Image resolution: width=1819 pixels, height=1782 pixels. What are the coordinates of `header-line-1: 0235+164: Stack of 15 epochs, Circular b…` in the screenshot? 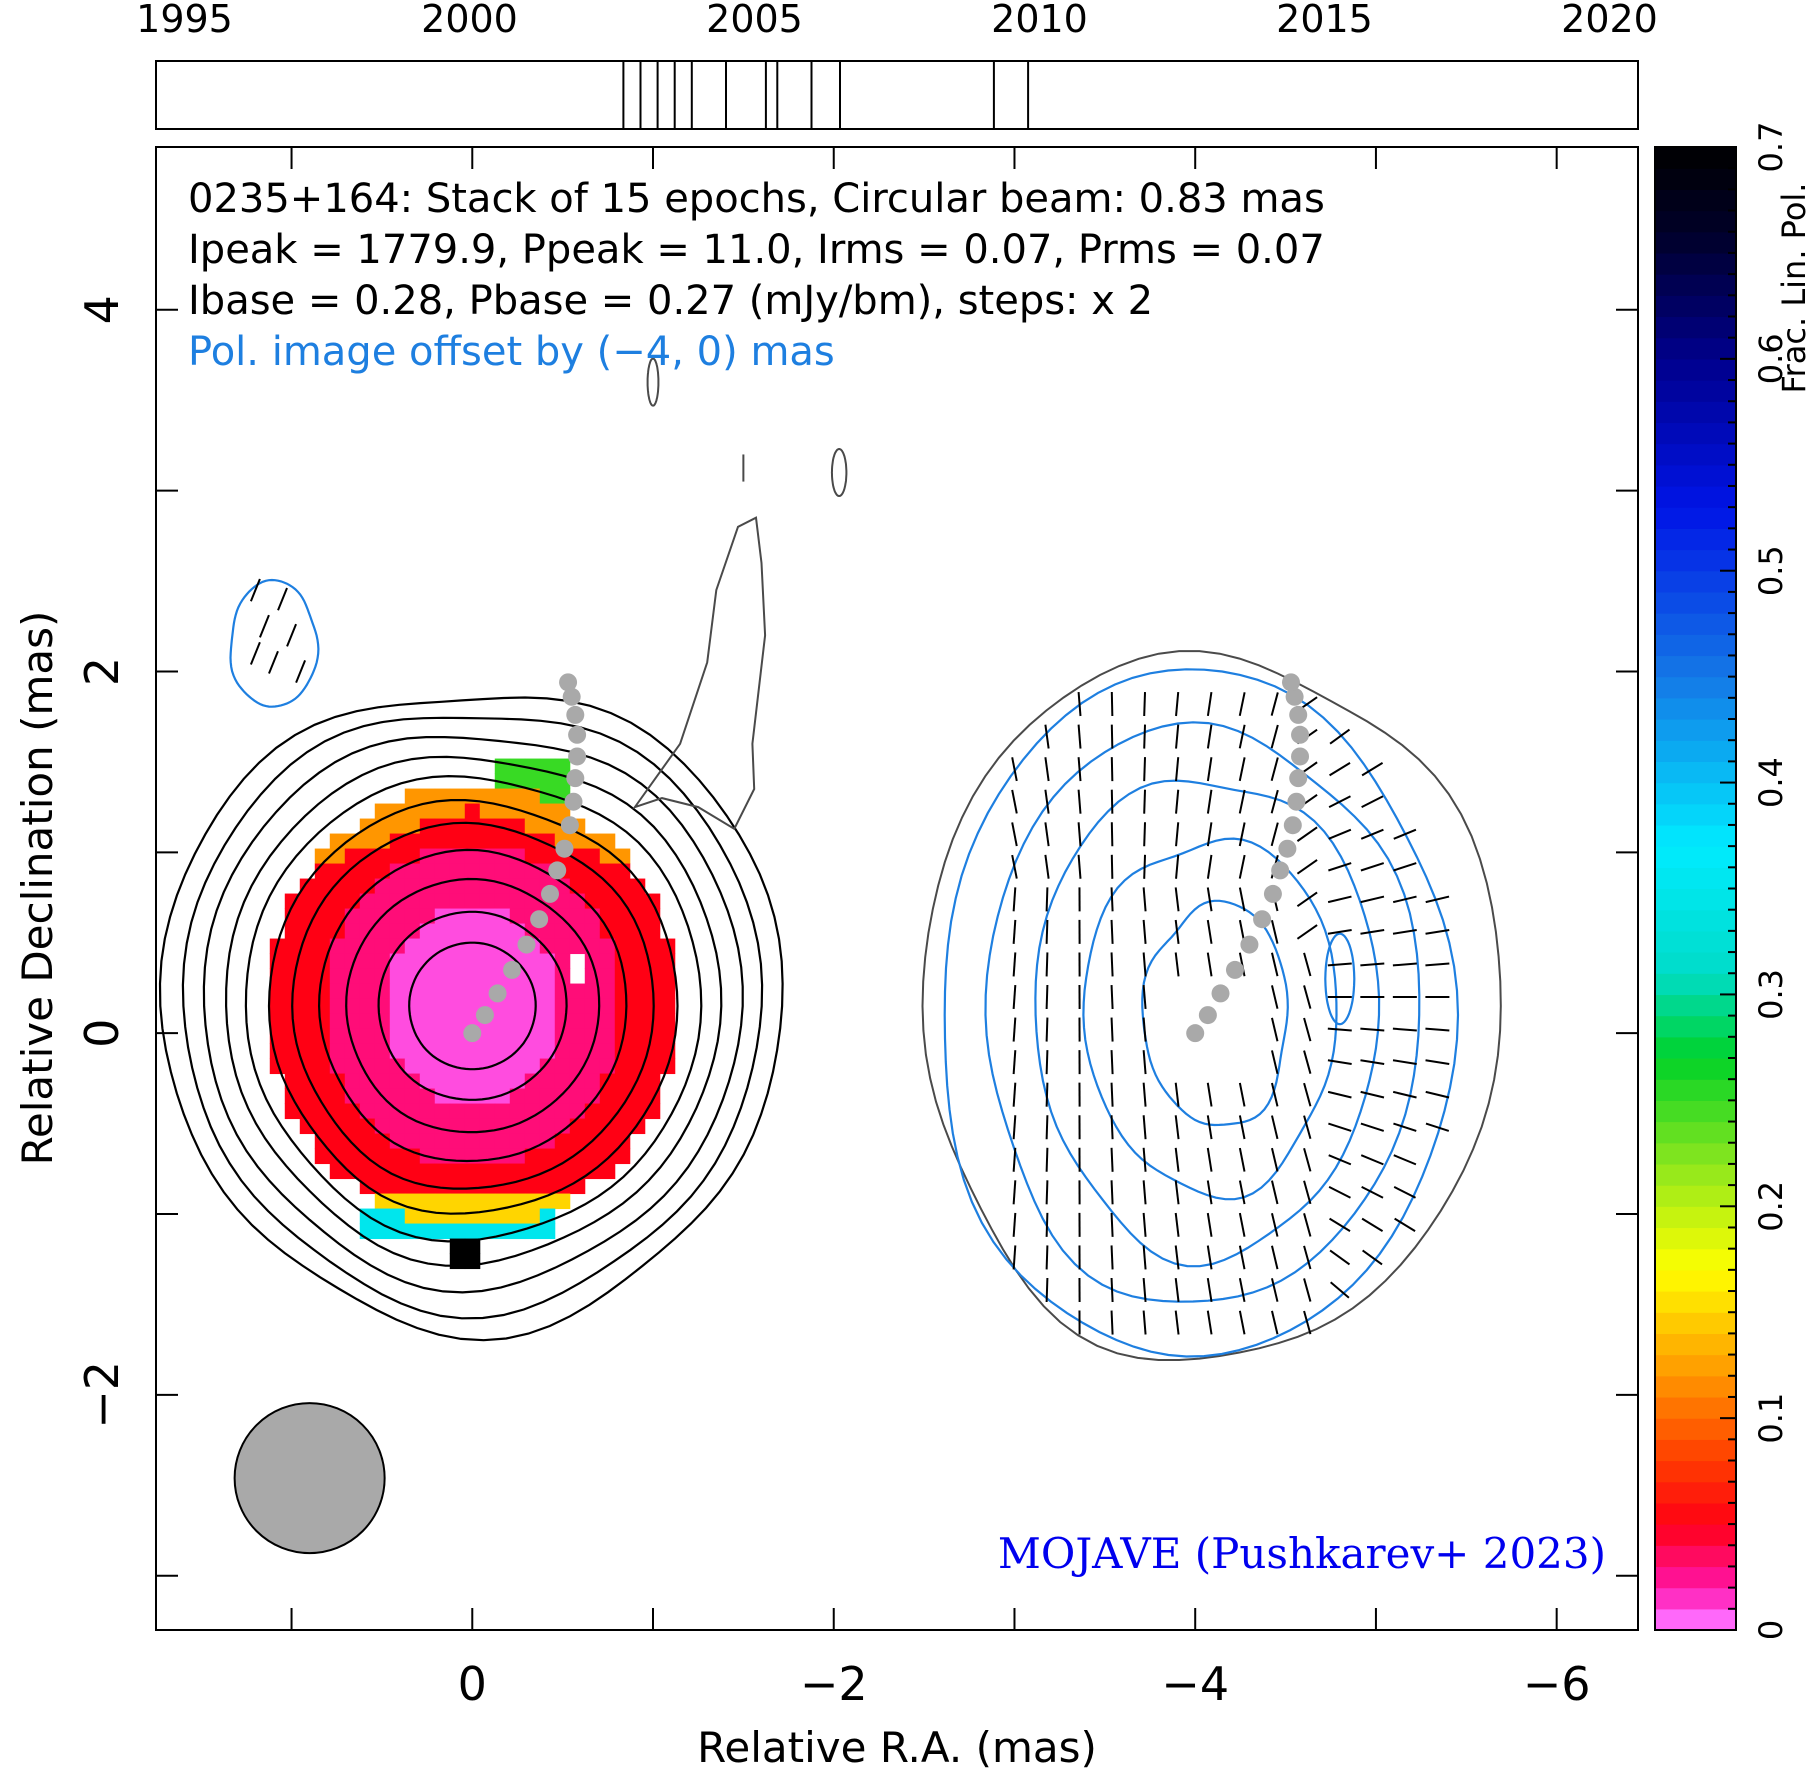 It's located at (756, 199).